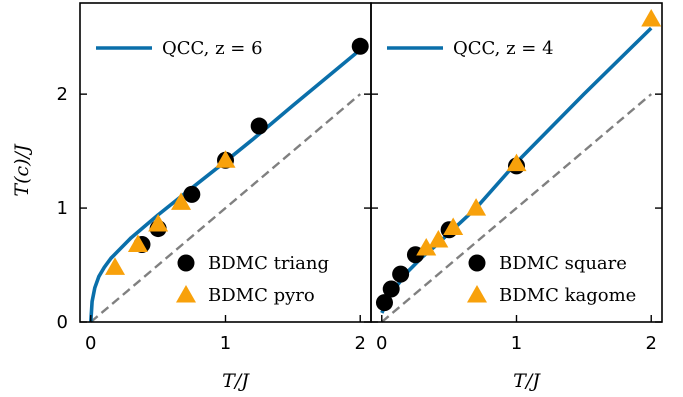  I want to click on y-tick-label: 1, so click(62, 208).